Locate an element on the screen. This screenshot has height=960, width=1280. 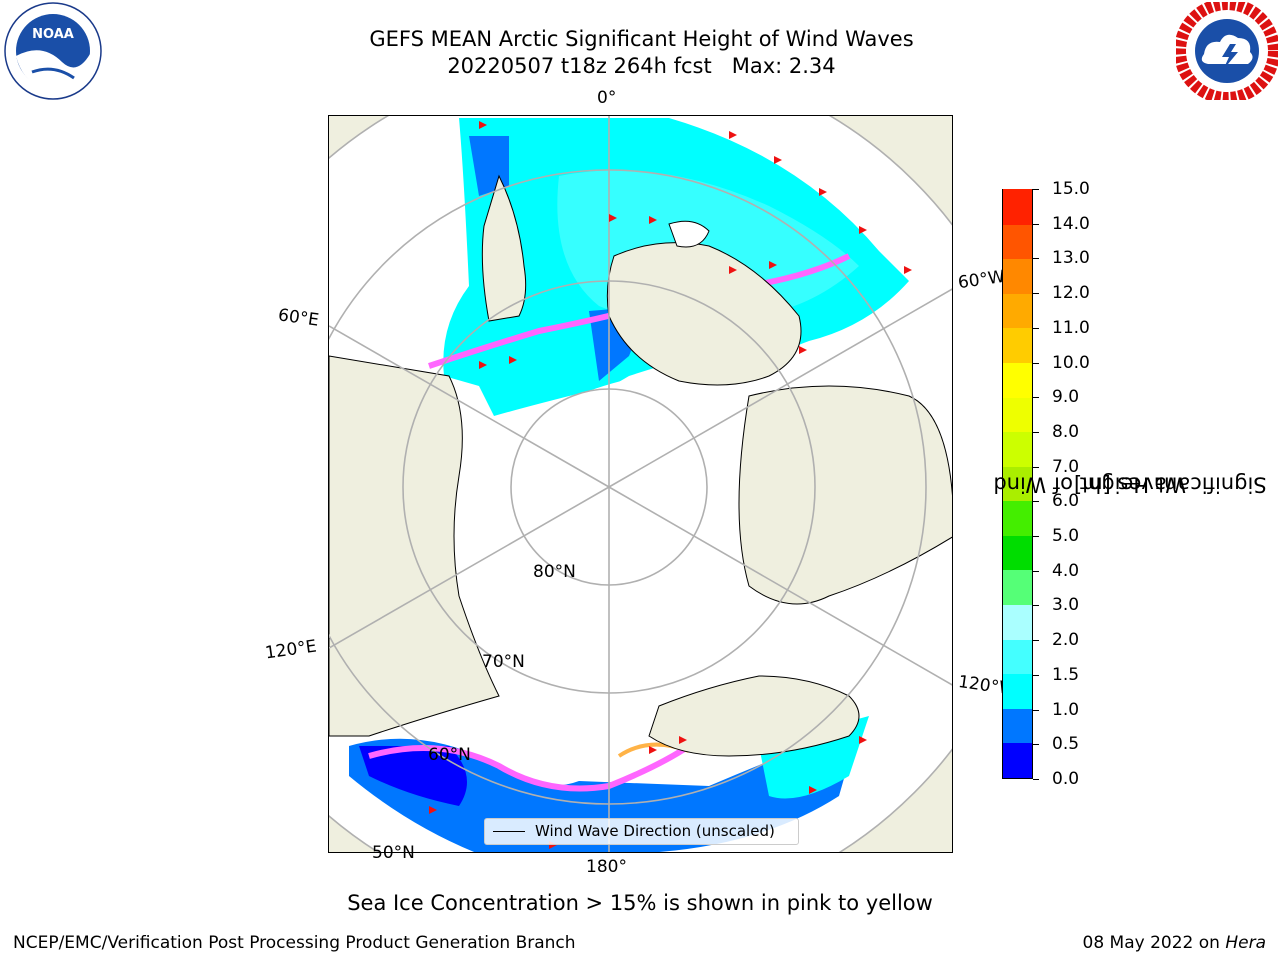
colorbar-tick-label: 3.0 is located at coordinates (1066, 605).